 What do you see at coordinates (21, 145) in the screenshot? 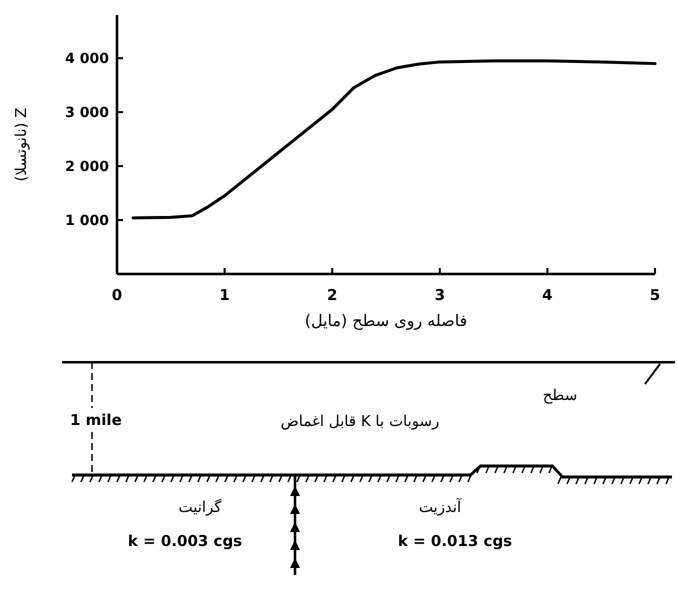
I see `y-axis-title: Z (نانوتسلا)` at bounding box center [21, 145].